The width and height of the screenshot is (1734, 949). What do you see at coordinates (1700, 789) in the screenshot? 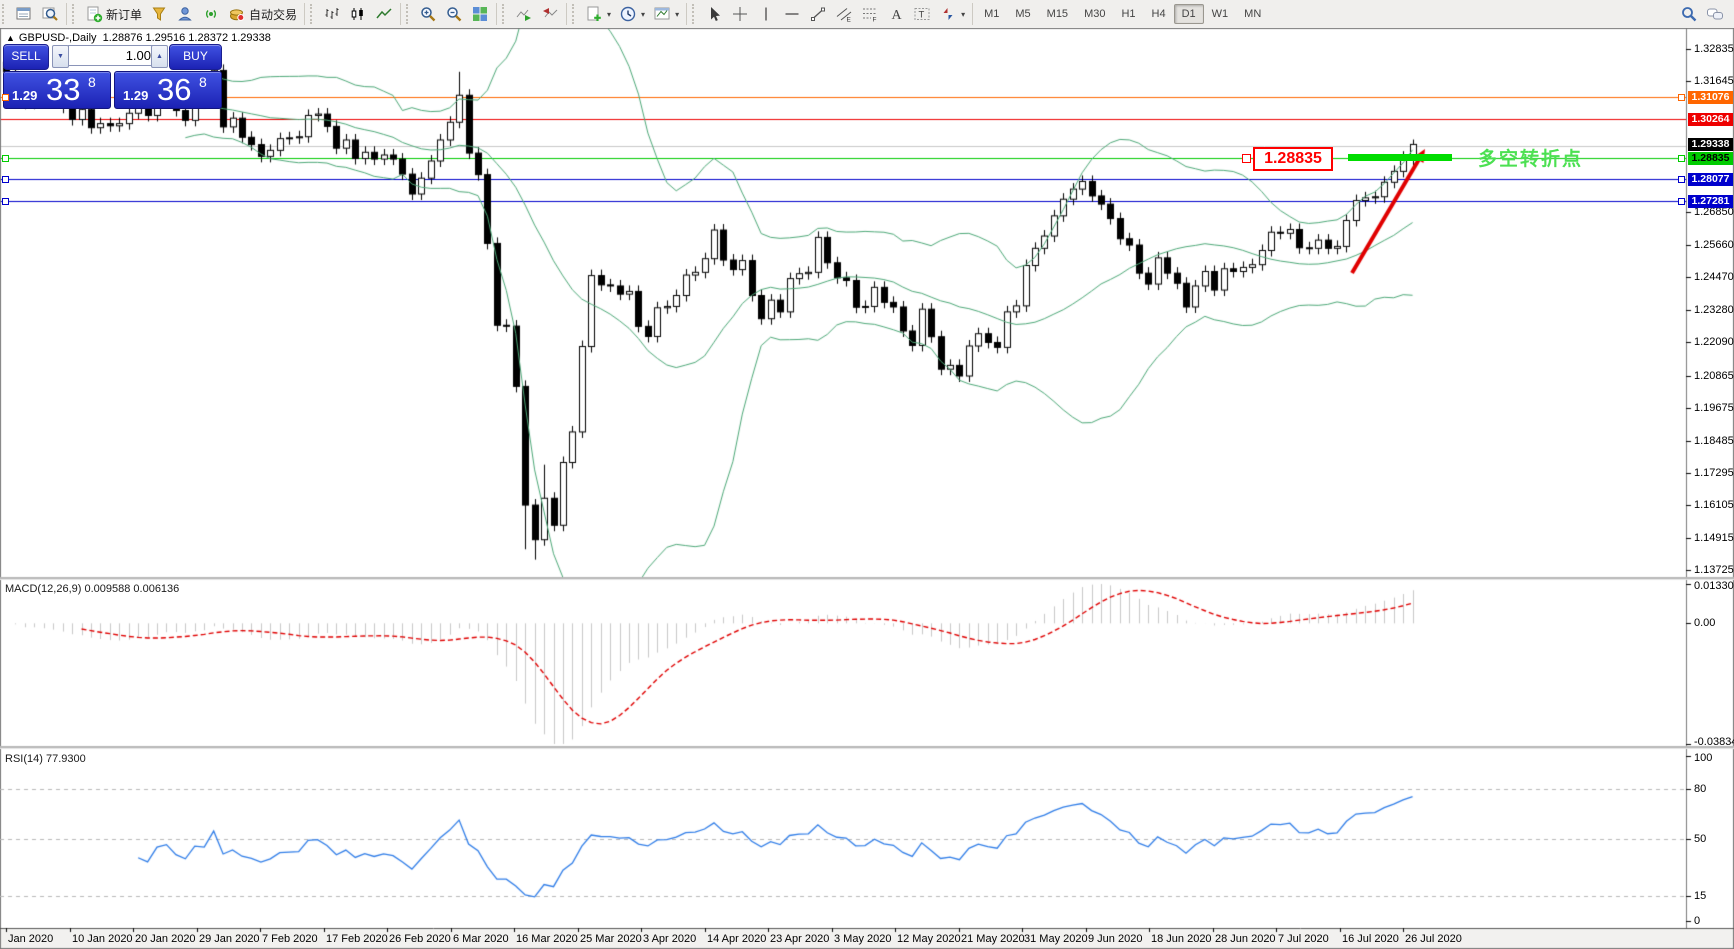
I see `rsi-axis-tick: 80` at bounding box center [1700, 789].